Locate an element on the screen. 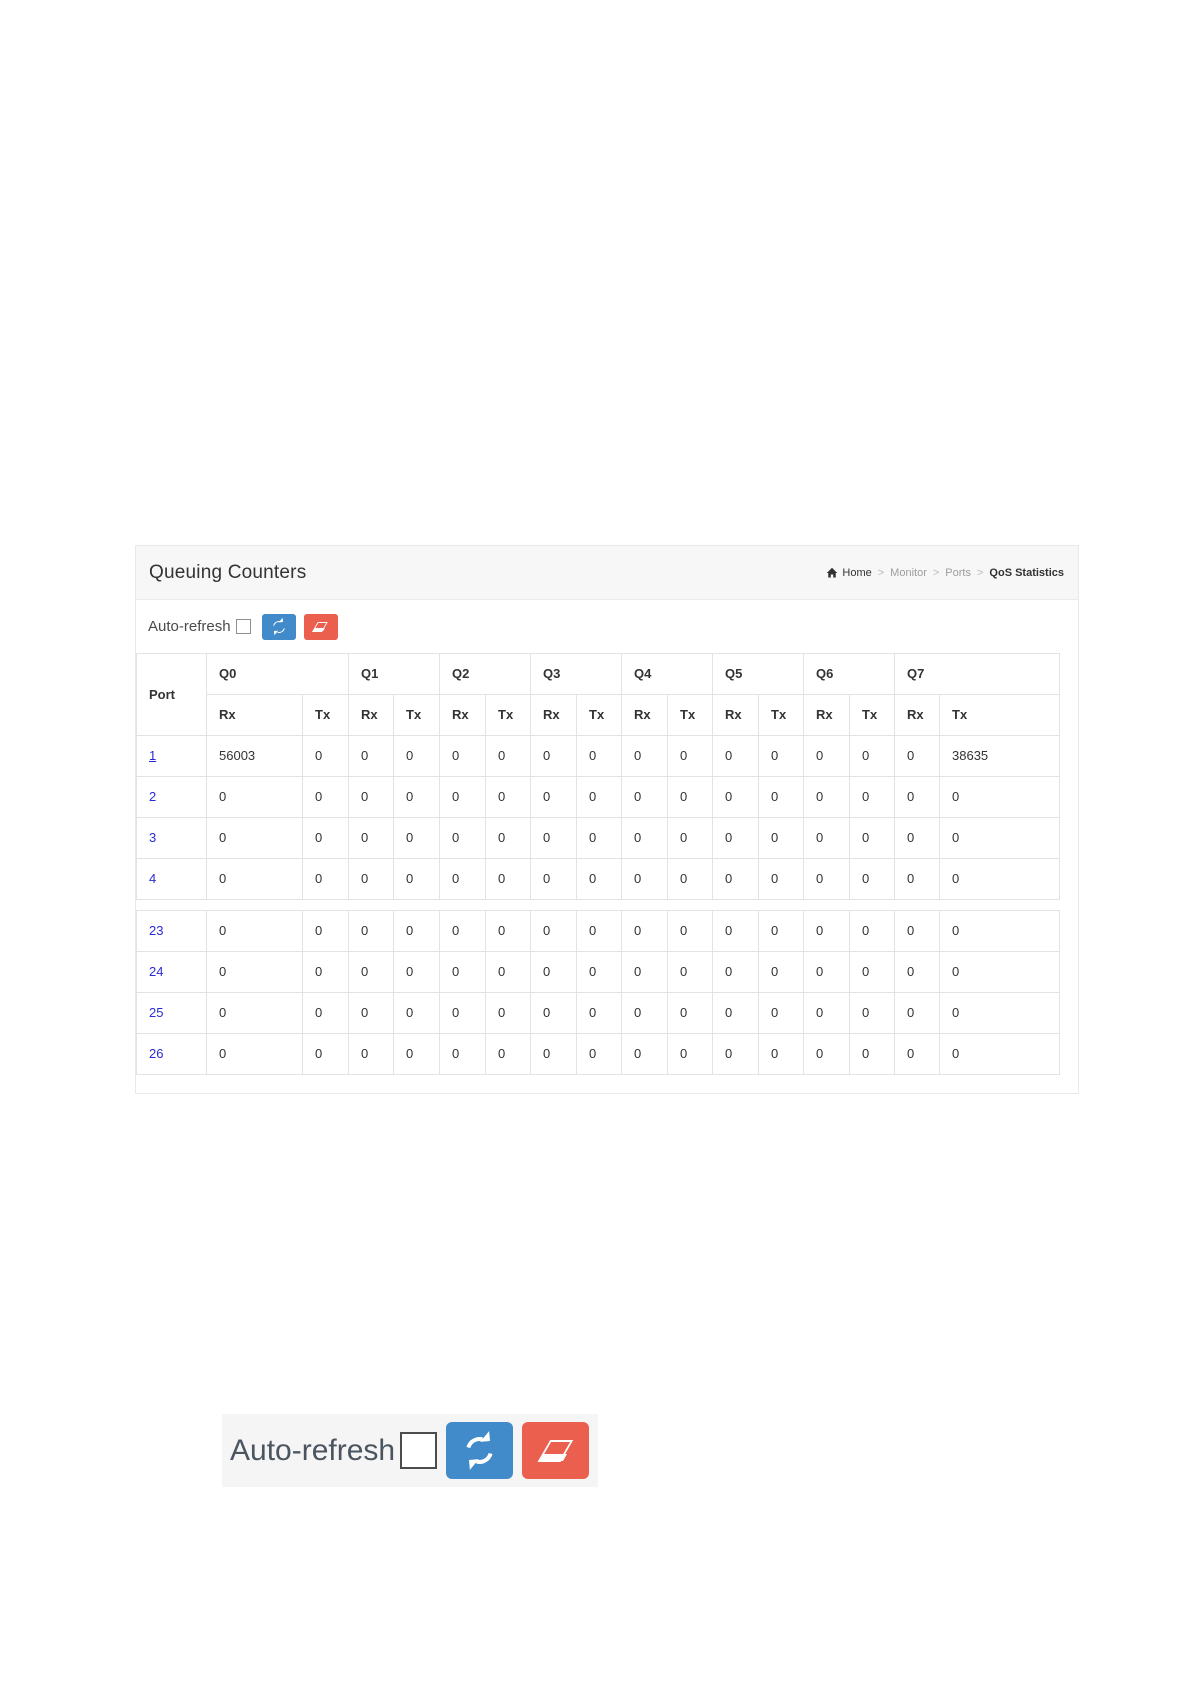  port-cell: 24 is located at coordinates (171, 972).